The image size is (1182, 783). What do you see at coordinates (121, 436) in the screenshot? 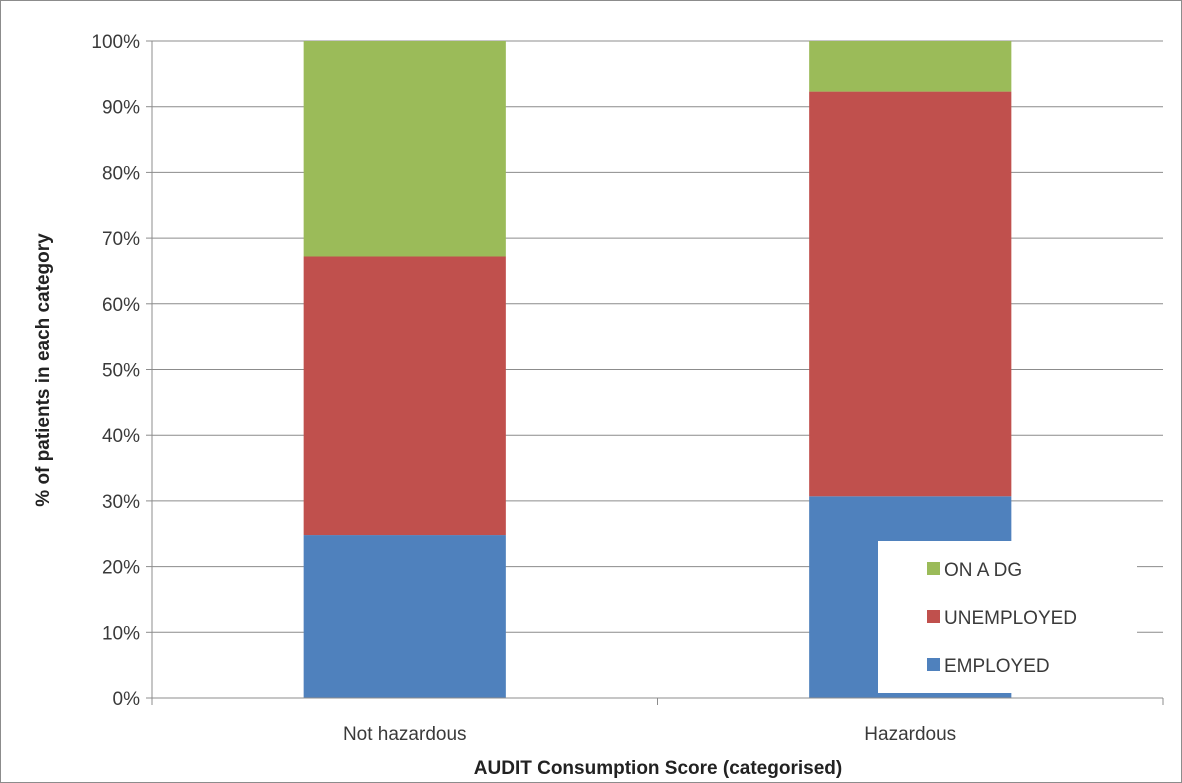
I see `y-tick-label: 40%` at bounding box center [121, 436].